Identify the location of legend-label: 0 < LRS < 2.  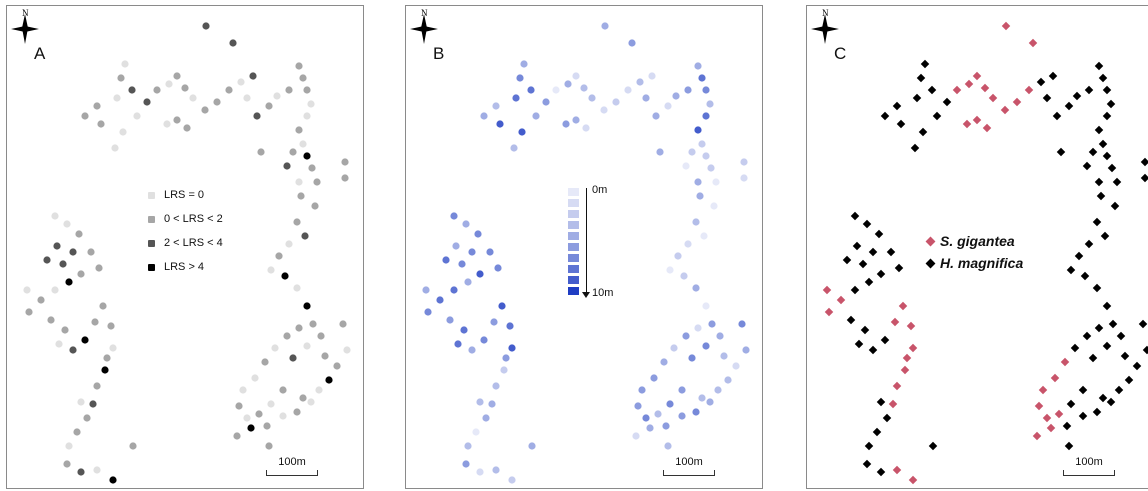
(193, 219).